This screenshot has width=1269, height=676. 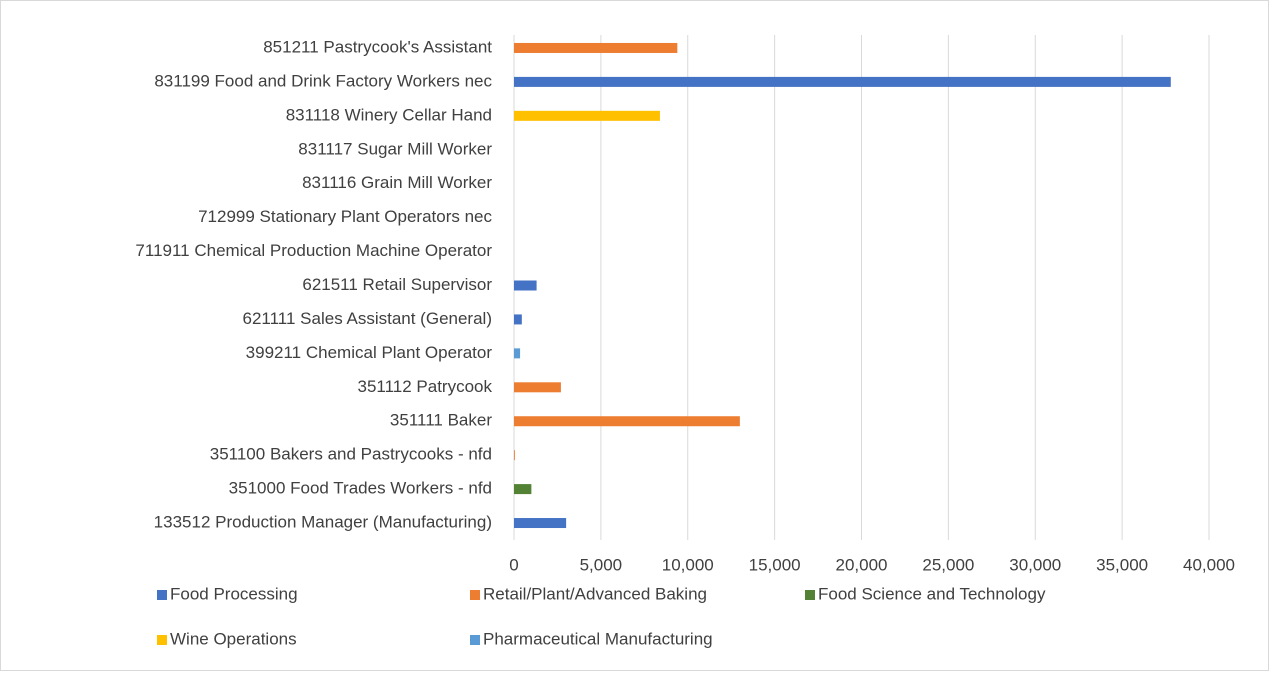 What do you see at coordinates (360, 488) in the screenshot?
I see `y-tick-label: 351000 Food Trades Workers - nfd` at bounding box center [360, 488].